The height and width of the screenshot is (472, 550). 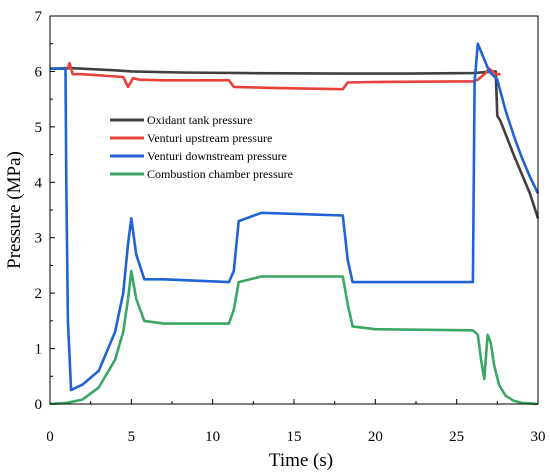 I want to click on y-axis-title: Pressure (MPa), so click(x=14, y=210).